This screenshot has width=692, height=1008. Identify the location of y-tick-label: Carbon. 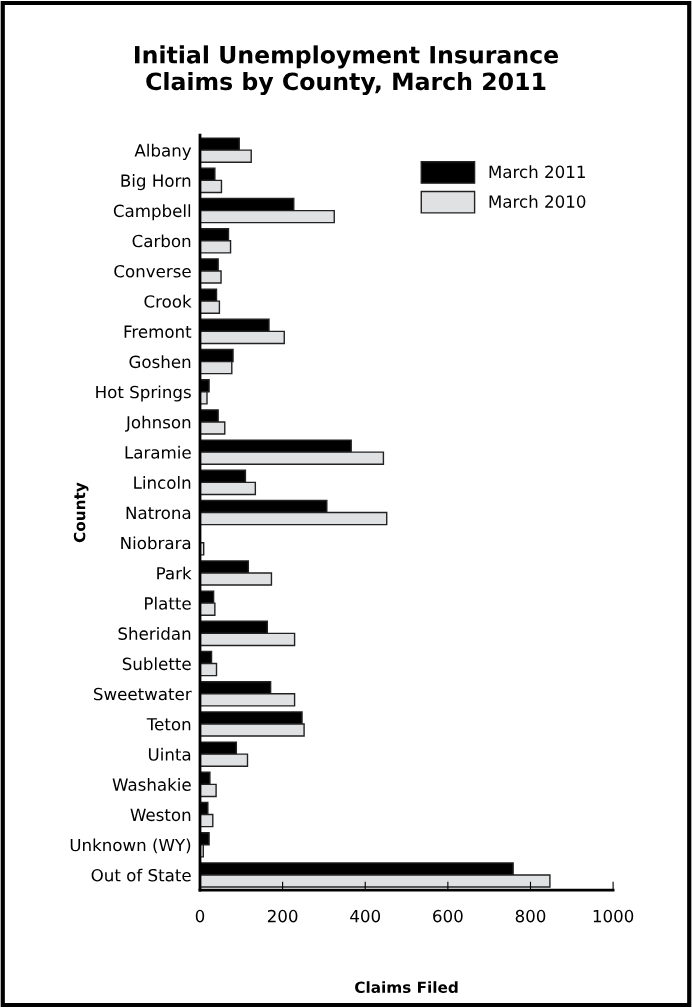
(161, 241).